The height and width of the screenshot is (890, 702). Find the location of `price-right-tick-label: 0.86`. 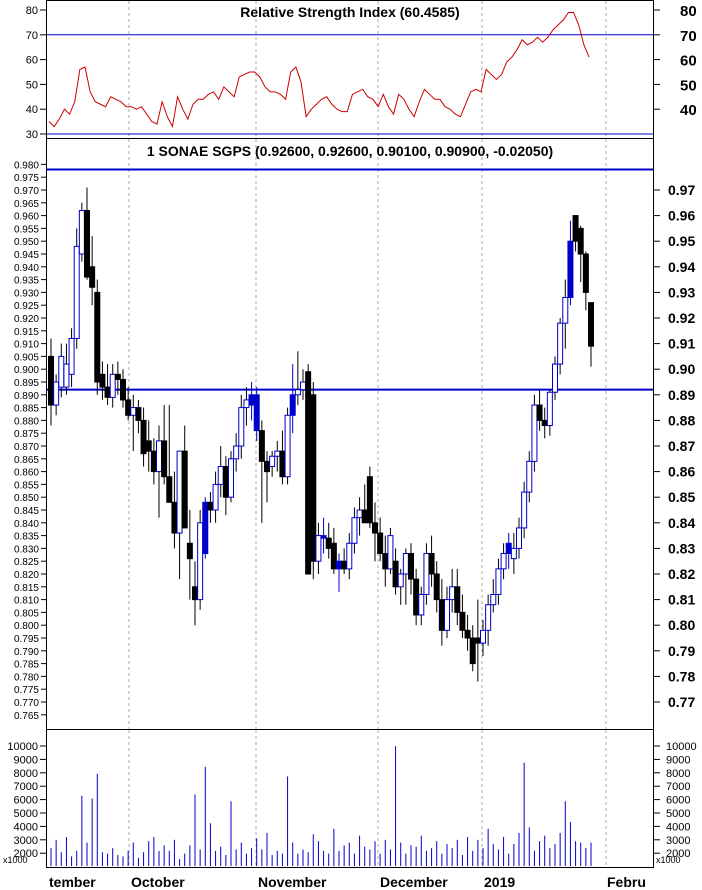

price-right-tick-label: 0.86 is located at coordinates (681, 472).